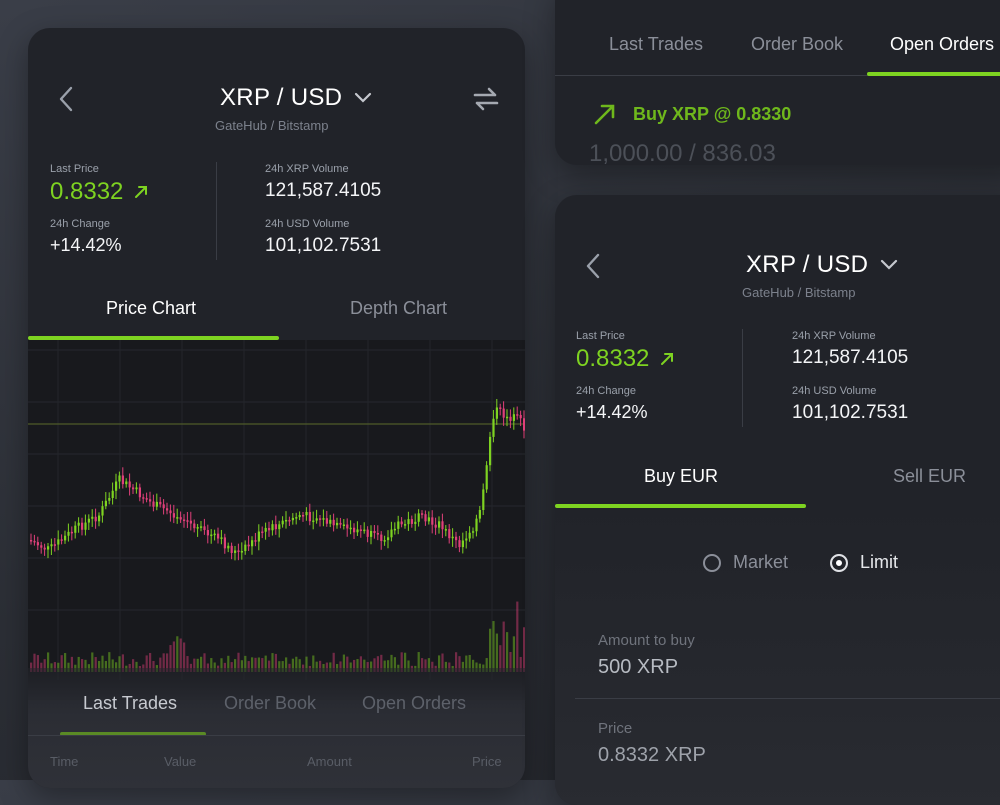 The height and width of the screenshot is (805, 1000). Describe the element at coordinates (692, 114) in the screenshot. I see `open-order-row: Buy XRP @ 0.8330` at that location.